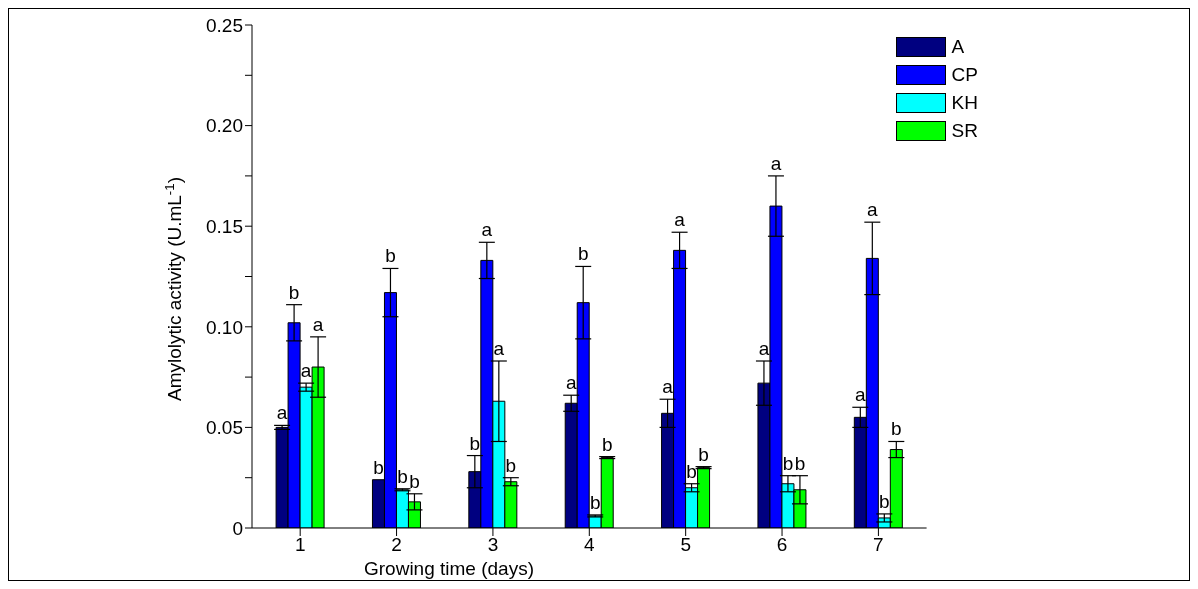  I want to click on x-tick-label: 6, so click(782, 545).